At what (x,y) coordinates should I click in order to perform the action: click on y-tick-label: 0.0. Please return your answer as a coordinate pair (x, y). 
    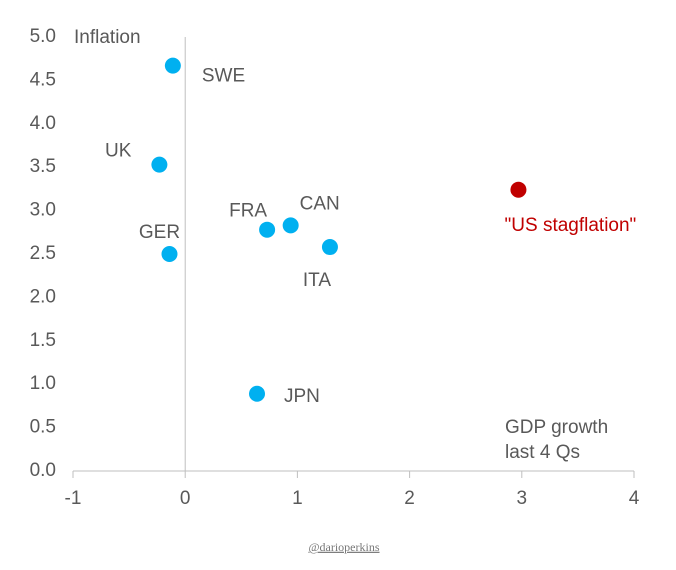
    Looking at the image, I should click on (43, 470).